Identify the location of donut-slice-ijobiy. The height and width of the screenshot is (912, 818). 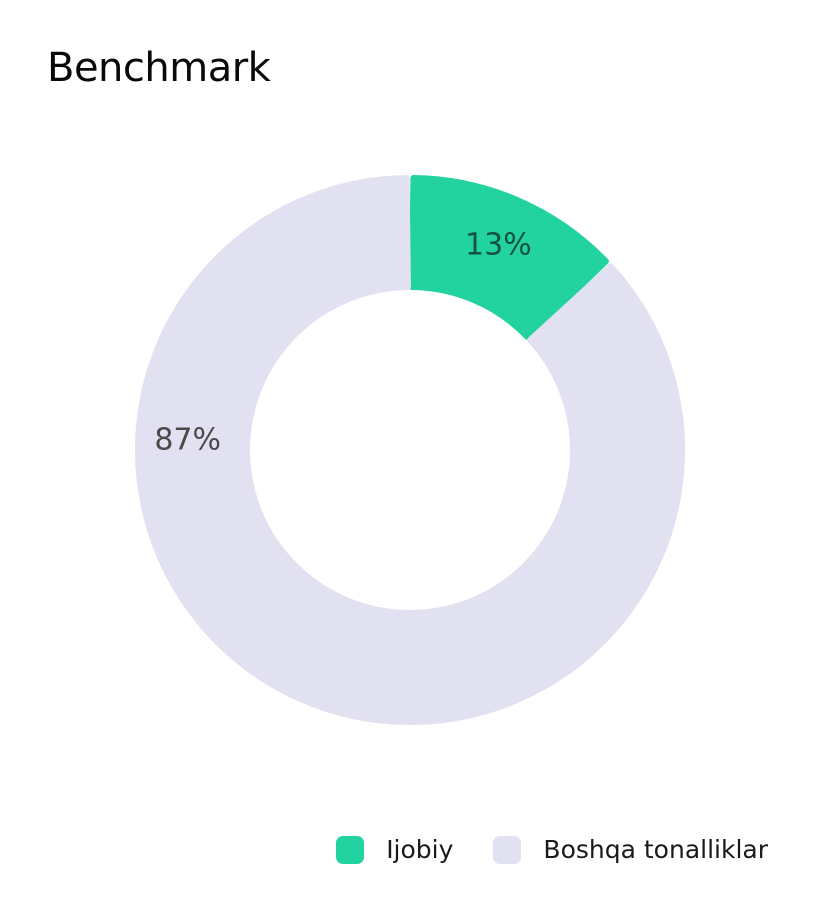
(509, 257).